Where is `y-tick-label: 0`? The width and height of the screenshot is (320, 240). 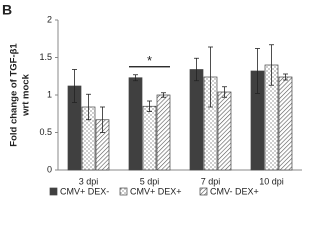
y-tick-label: 0 is located at coordinates (49, 169).